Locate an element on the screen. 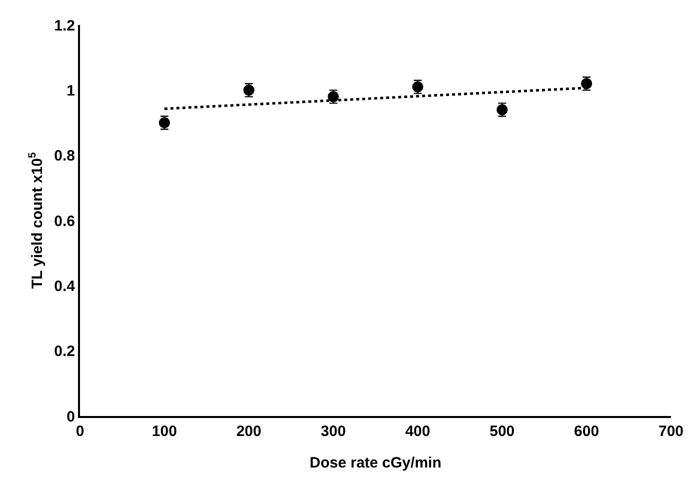 The width and height of the screenshot is (696, 486). x-tick-label: 100 is located at coordinates (164, 431).